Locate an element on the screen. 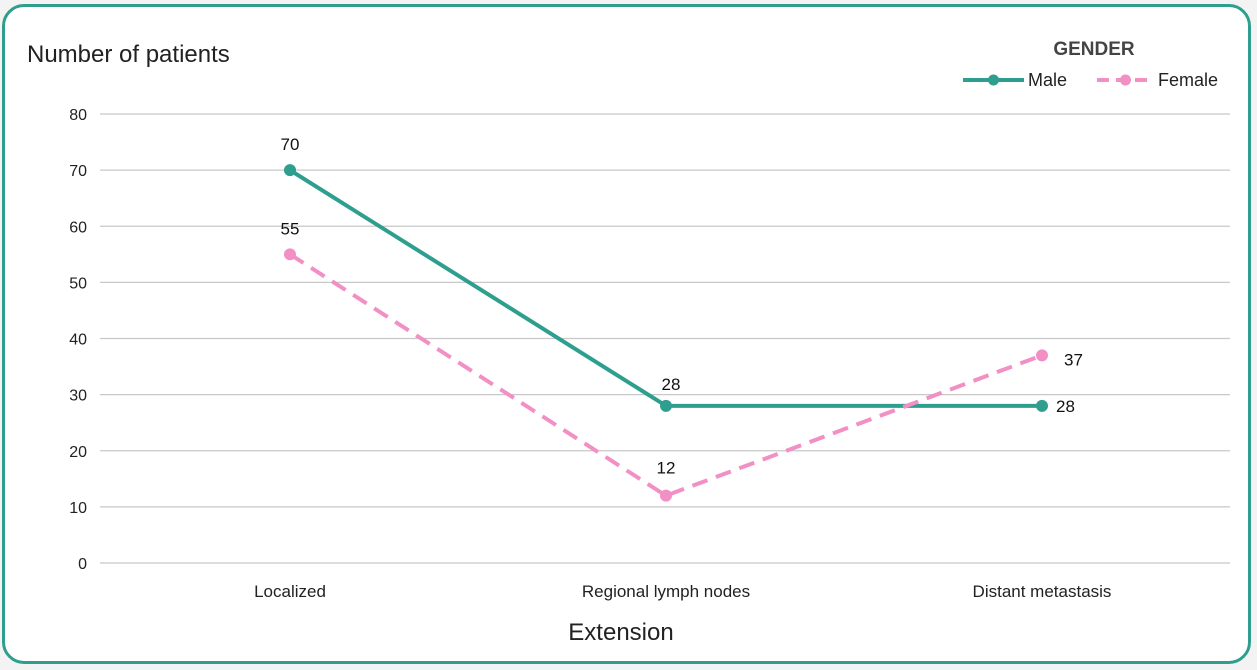 The image size is (1257, 670). y-axis-title: Number of patients is located at coordinates (128, 54).